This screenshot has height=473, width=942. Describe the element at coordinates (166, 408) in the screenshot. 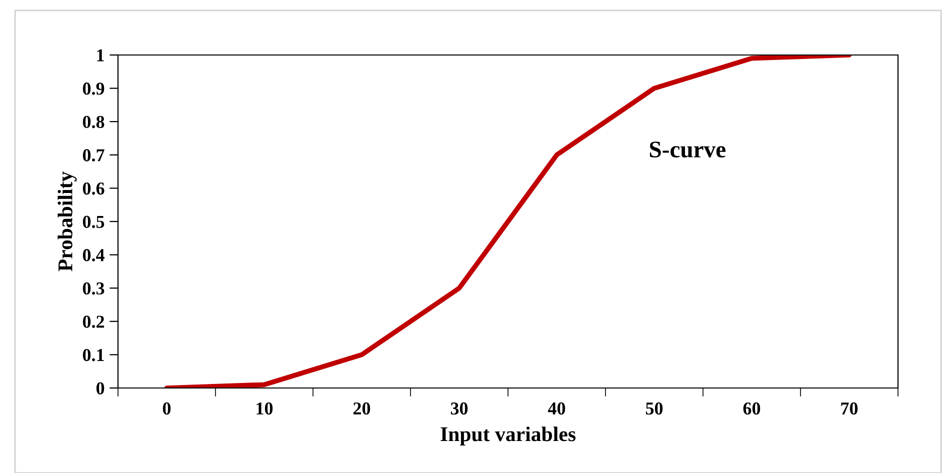

I see `x-tick-label: 0` at that location.